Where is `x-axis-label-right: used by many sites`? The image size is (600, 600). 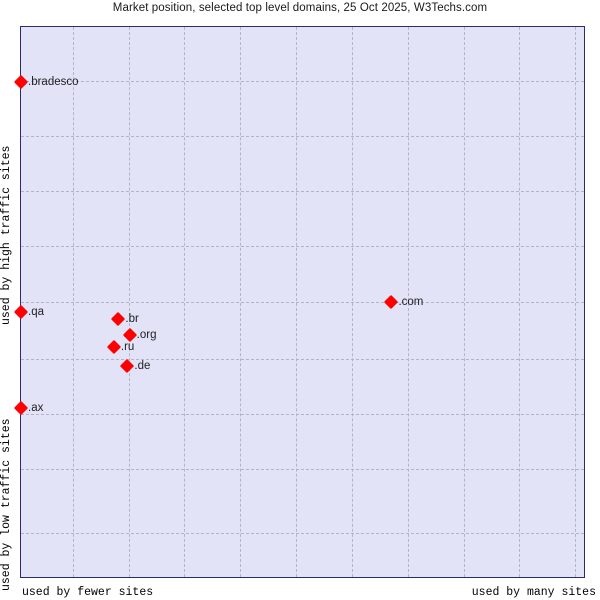
x-axis-label-right: used by many sites is located at coordinates (533, 592).